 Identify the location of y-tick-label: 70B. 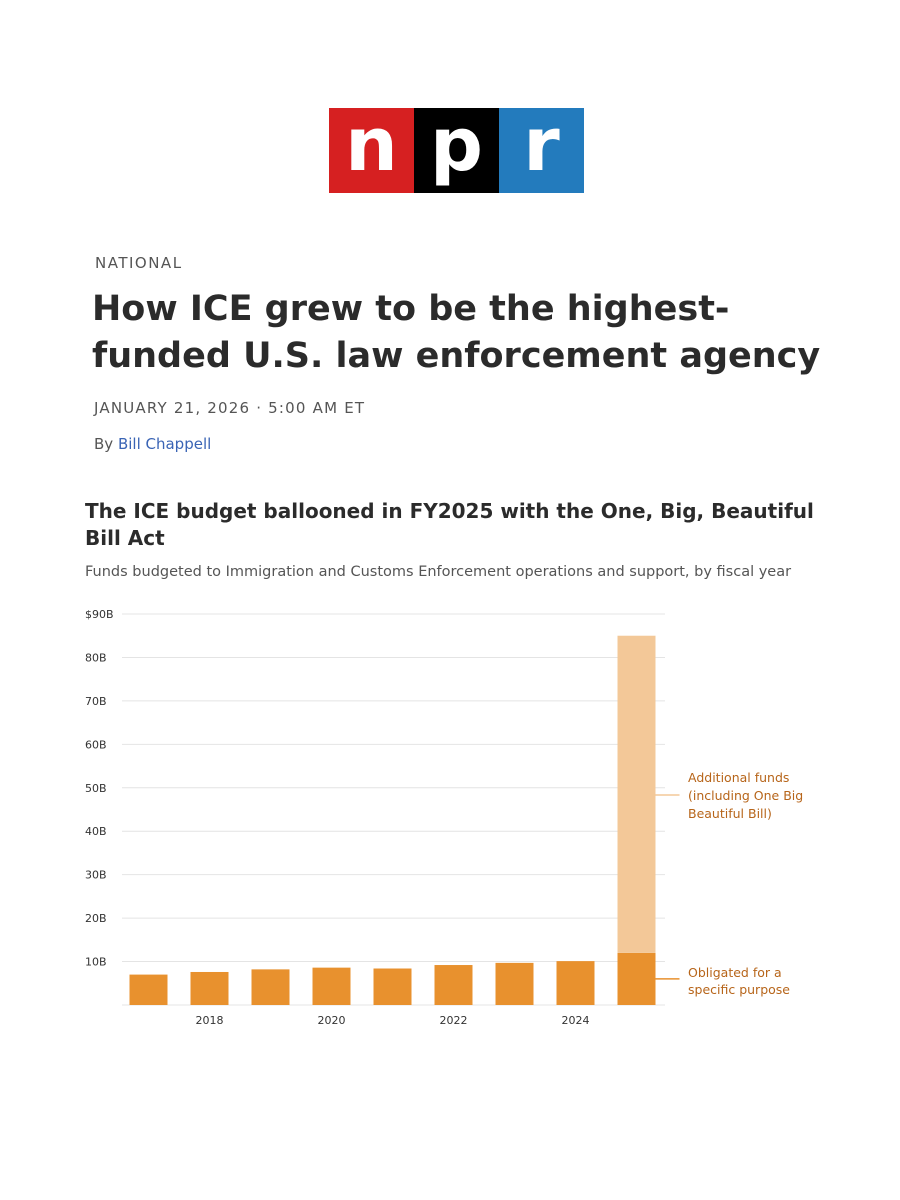
(96, 701).